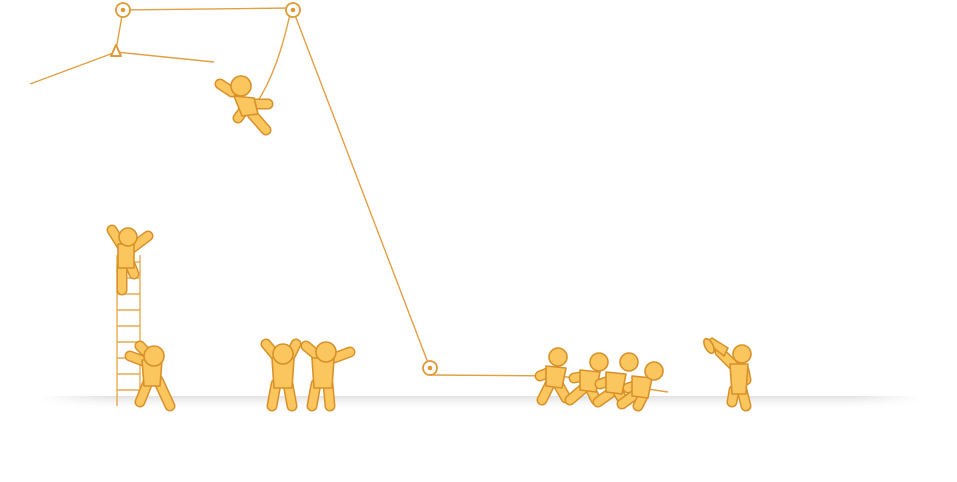 The image size is (957, 482). Describe the element at coordinates (281, 375) in the screenshot. I see `figure-cheering-left` at that location.